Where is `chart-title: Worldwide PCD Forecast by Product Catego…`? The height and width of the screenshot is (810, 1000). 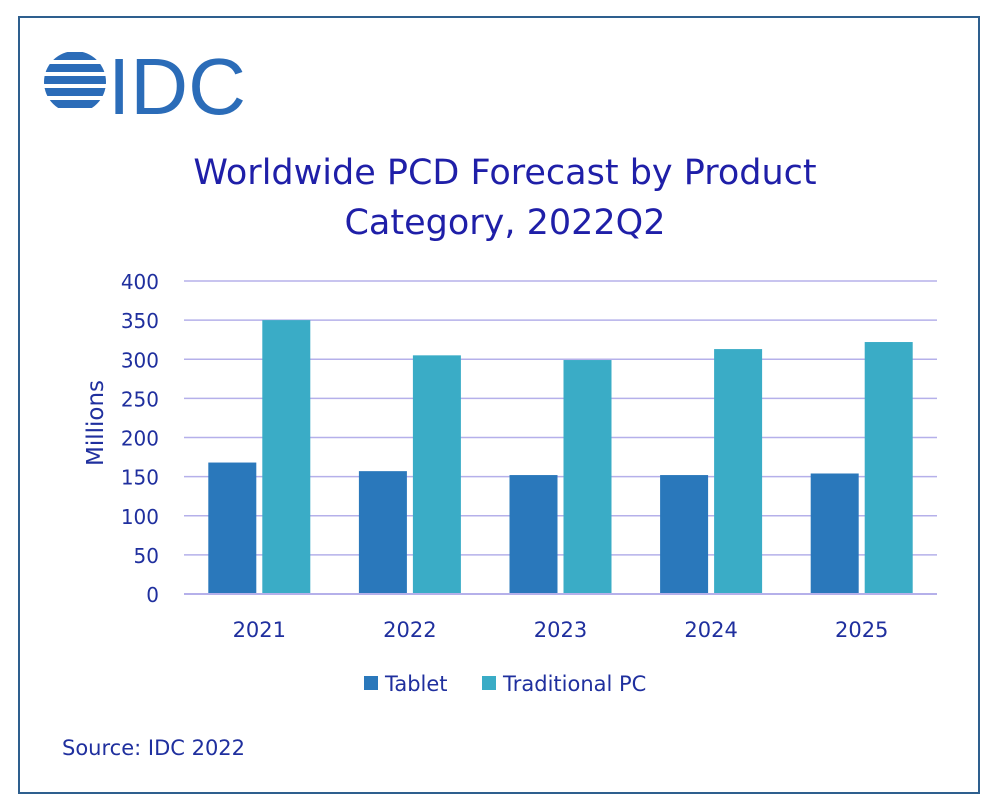
chart-title: Worldwide PCD Forecast by Product Catego… is located at coordinates (505, 198).